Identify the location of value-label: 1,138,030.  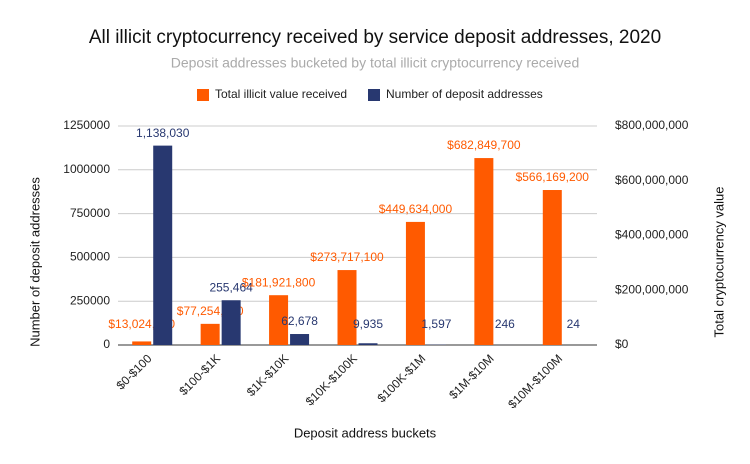
(163, 133).